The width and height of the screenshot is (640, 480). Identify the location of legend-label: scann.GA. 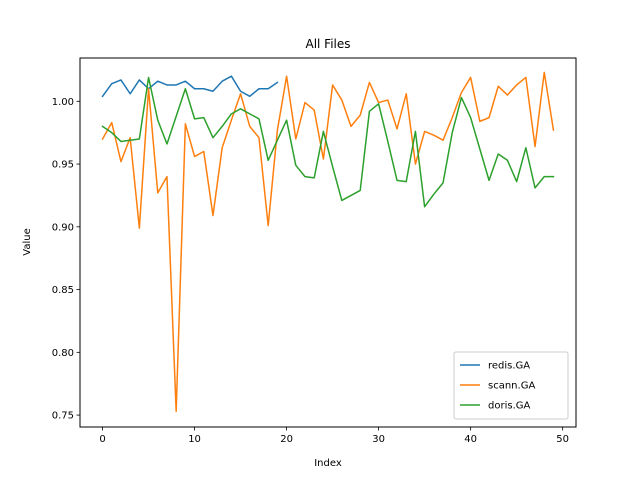
(511, 386).